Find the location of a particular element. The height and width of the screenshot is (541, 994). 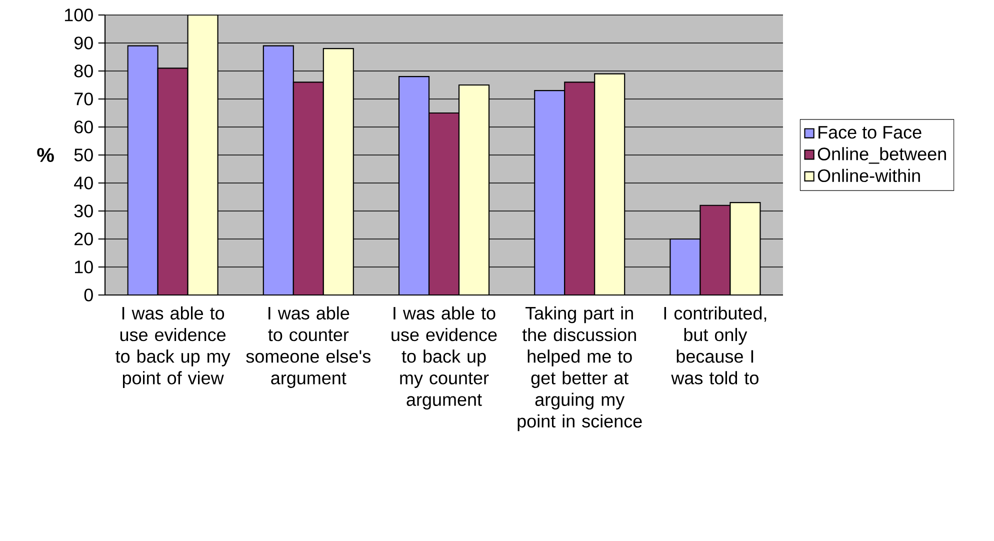

y-tick-label: 70 is located at coordinates (83, 99).